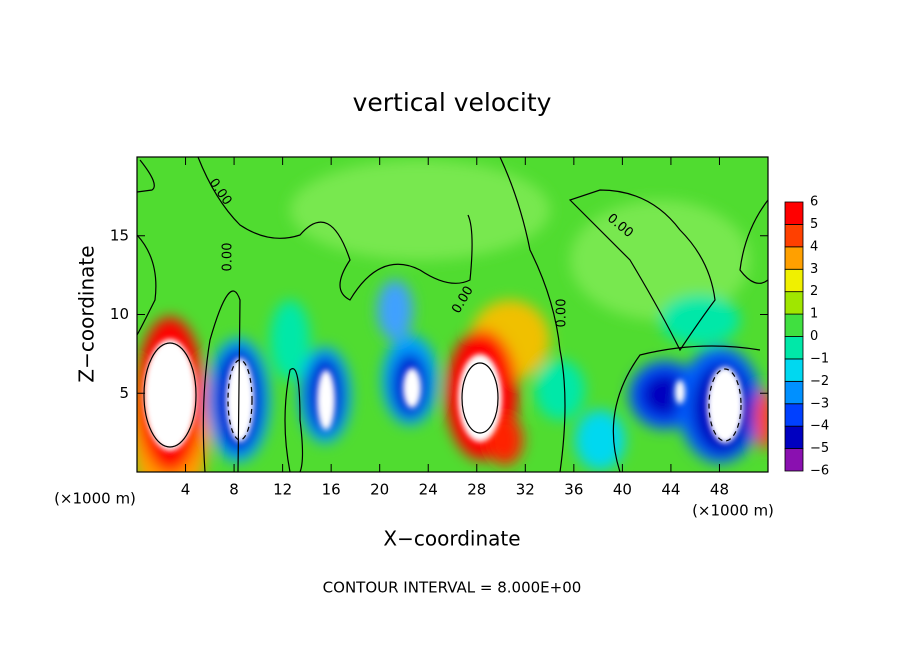 This screenshot has height=654, width=904. Describe the element at coordinates (819, 358) in the screenshot. I see `colorbar-label: −1` at that location.